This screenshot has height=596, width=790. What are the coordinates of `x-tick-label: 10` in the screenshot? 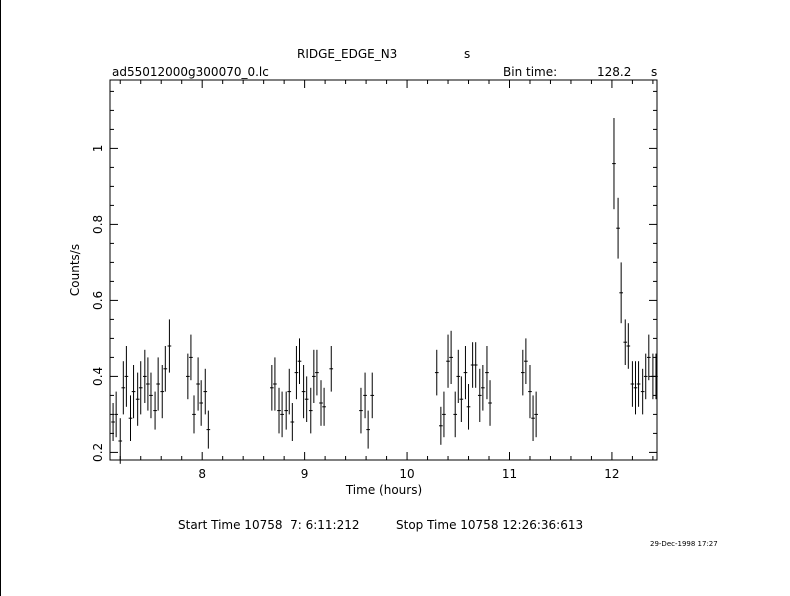 It's located at (406, 474).